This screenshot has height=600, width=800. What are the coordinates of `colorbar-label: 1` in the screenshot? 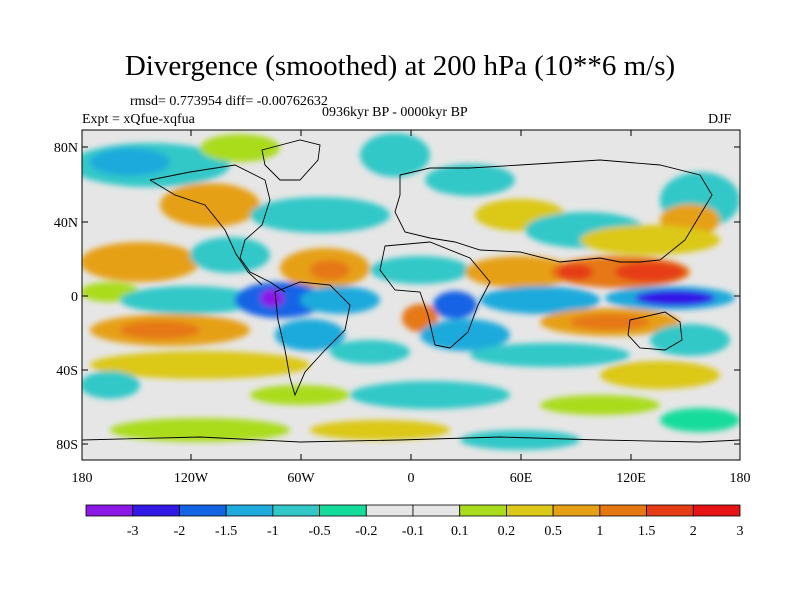 It's located at (599, 531).